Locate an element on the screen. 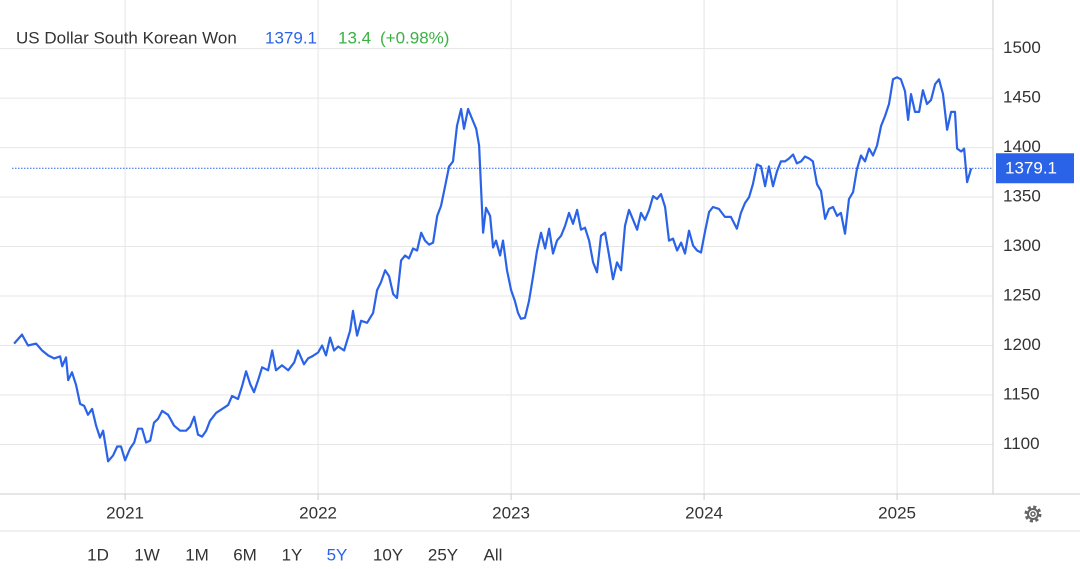  y-tick-label: 1300 is located at coordinates (1022, 245).